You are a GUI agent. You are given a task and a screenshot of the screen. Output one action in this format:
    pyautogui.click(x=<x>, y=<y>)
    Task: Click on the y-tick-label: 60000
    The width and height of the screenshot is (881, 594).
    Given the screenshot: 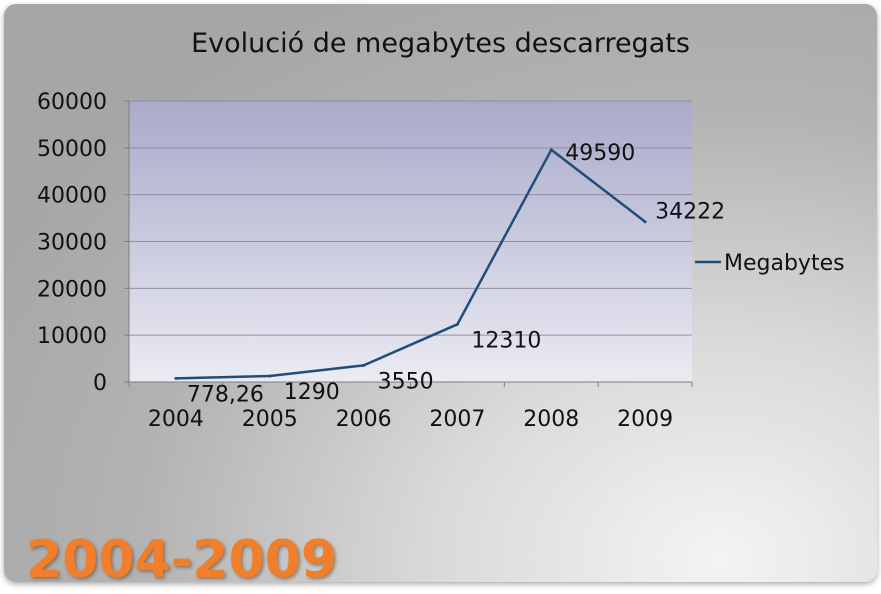 What is the action you would take?
    pyautogui.click(x=72, y=102)
    